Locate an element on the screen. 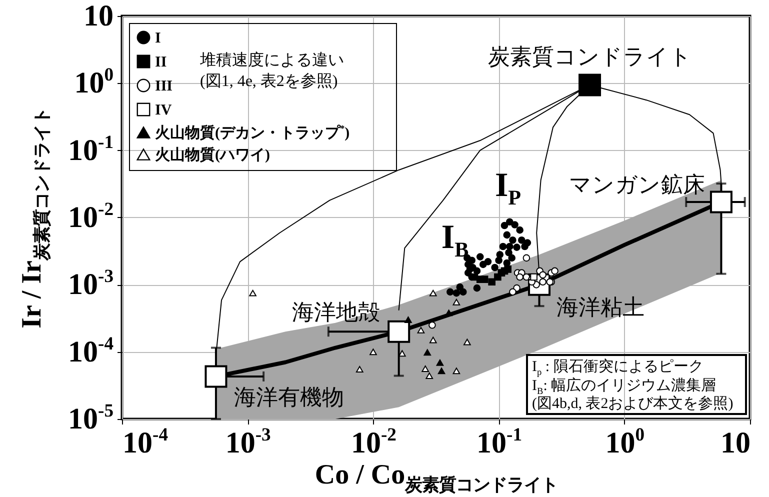 This screenshot has height=497, width=769. annotation: 炭素質コンドライト is located at coordinates (590, 56).